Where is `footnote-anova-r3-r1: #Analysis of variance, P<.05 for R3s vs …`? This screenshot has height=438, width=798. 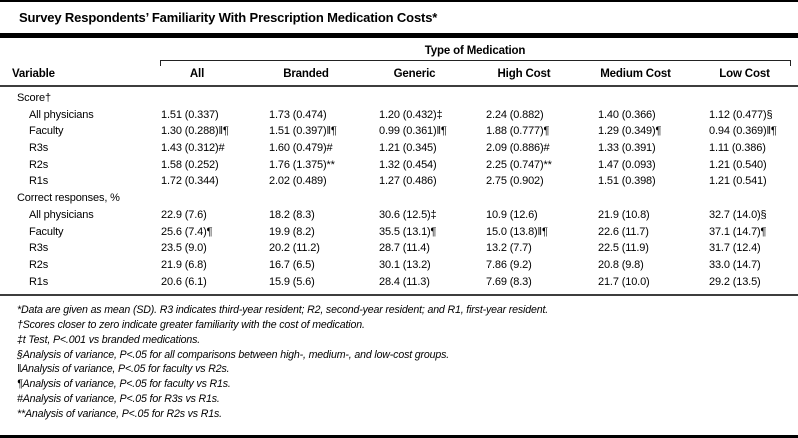 footnote-anova-r3-r1: #Analysis of variance, P<.05 for R3s vs … is located at coordinates (118, 399).